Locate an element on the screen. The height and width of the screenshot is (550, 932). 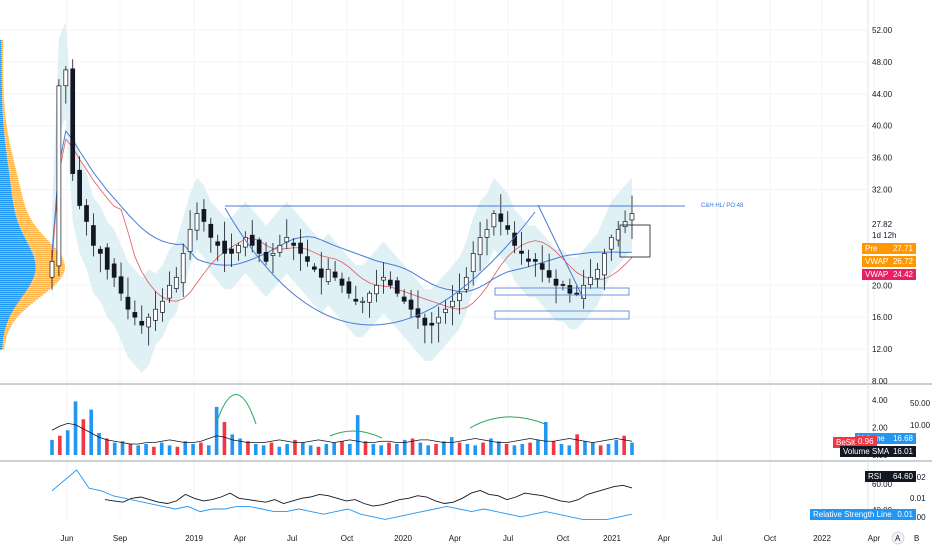
cup-arc is located at coordinates (380, 266).